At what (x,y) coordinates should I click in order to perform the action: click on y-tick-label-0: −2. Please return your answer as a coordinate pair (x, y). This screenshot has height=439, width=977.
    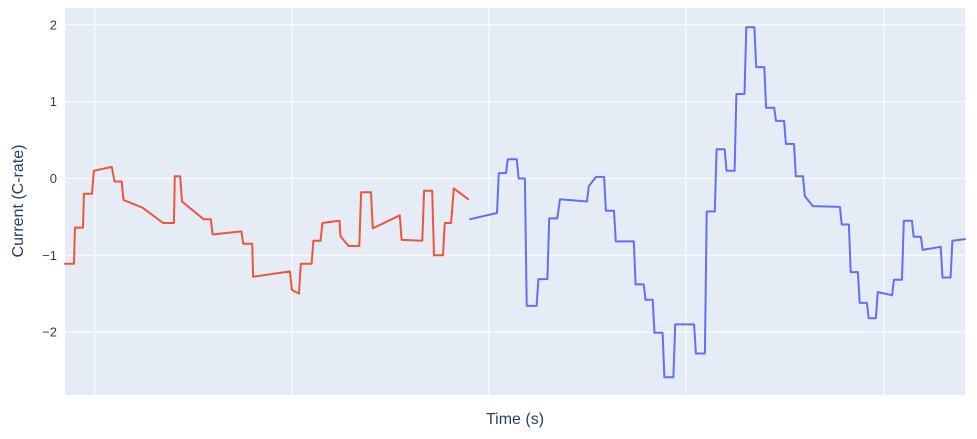
    Looking at the image, I should click on (49, 332).